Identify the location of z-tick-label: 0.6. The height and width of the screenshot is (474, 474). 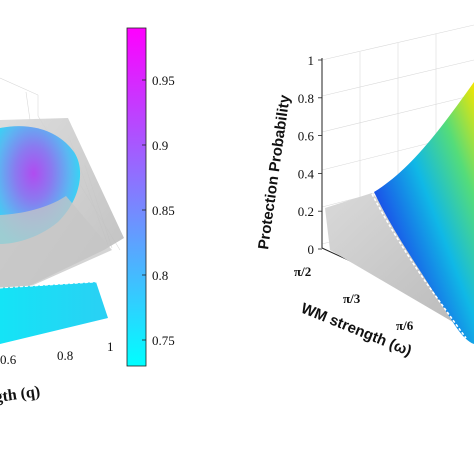
(306, 136).